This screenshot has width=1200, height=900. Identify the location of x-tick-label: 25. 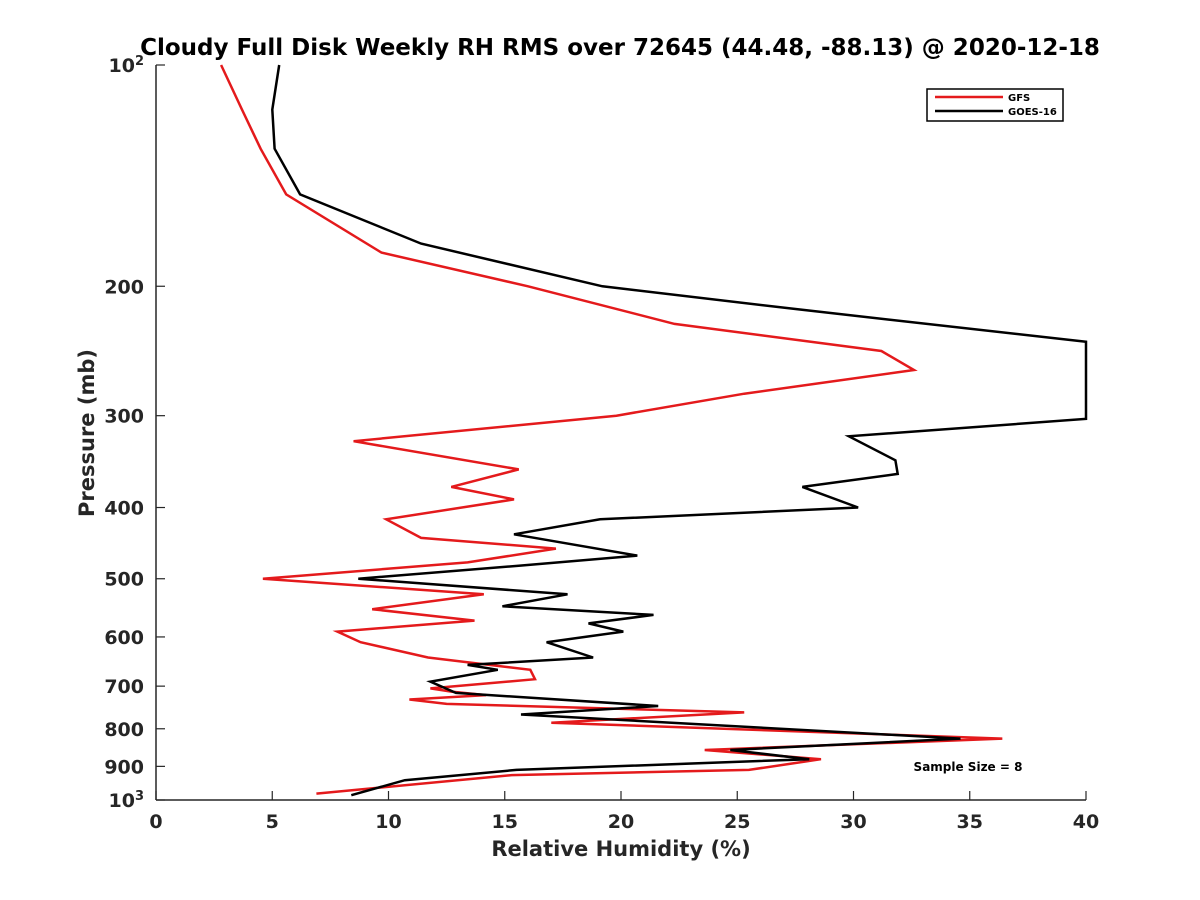
(737, 822).